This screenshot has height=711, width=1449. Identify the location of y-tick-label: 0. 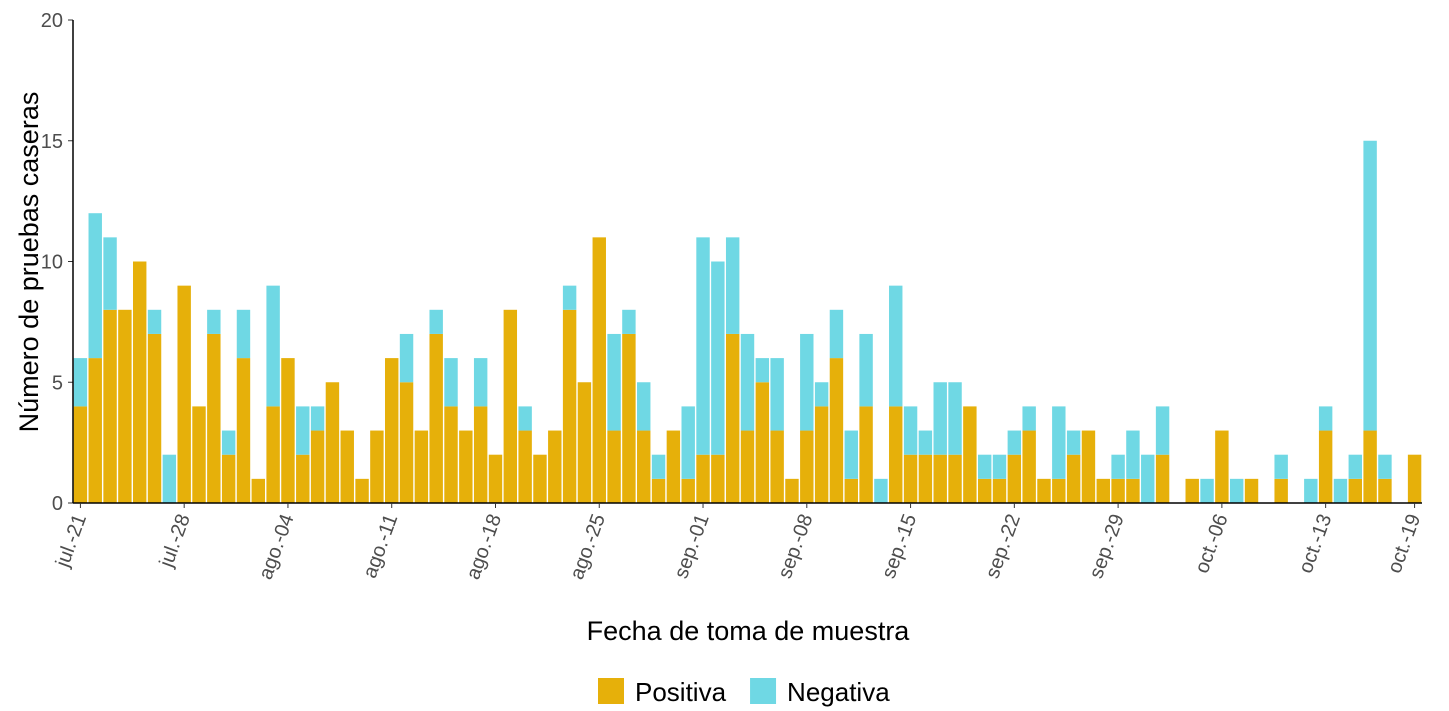
(57, 504).